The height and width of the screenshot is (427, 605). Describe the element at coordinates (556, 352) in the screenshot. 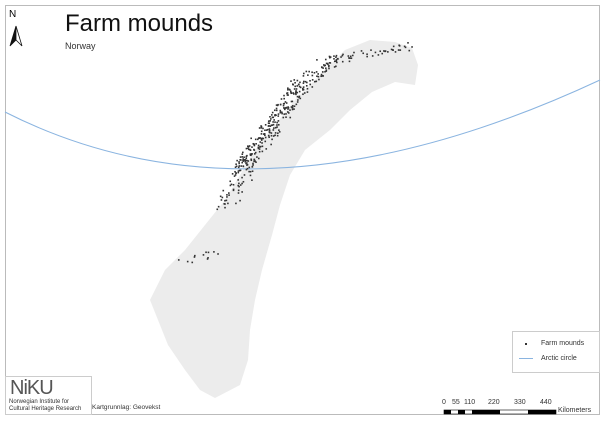

I see `legend: Farm mounds Arctic circle` at that location.